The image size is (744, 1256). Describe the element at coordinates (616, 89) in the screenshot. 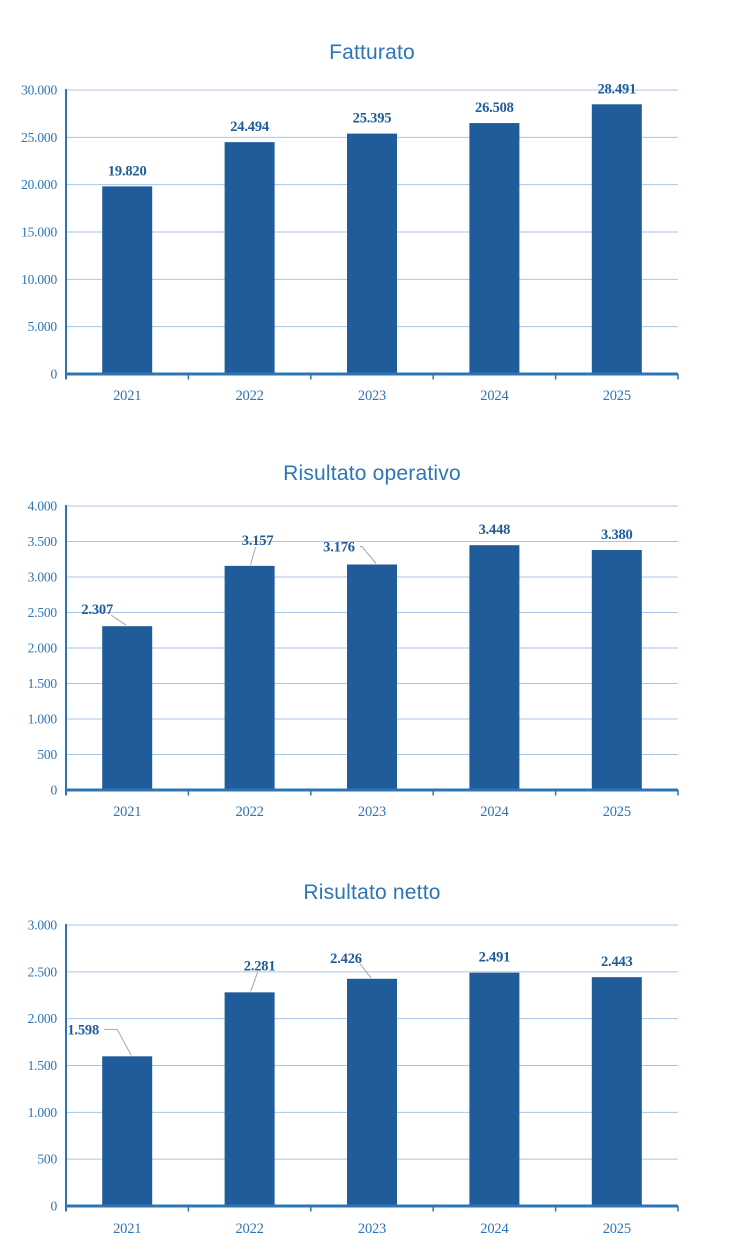

I see `data-label: 28.491` at that location.